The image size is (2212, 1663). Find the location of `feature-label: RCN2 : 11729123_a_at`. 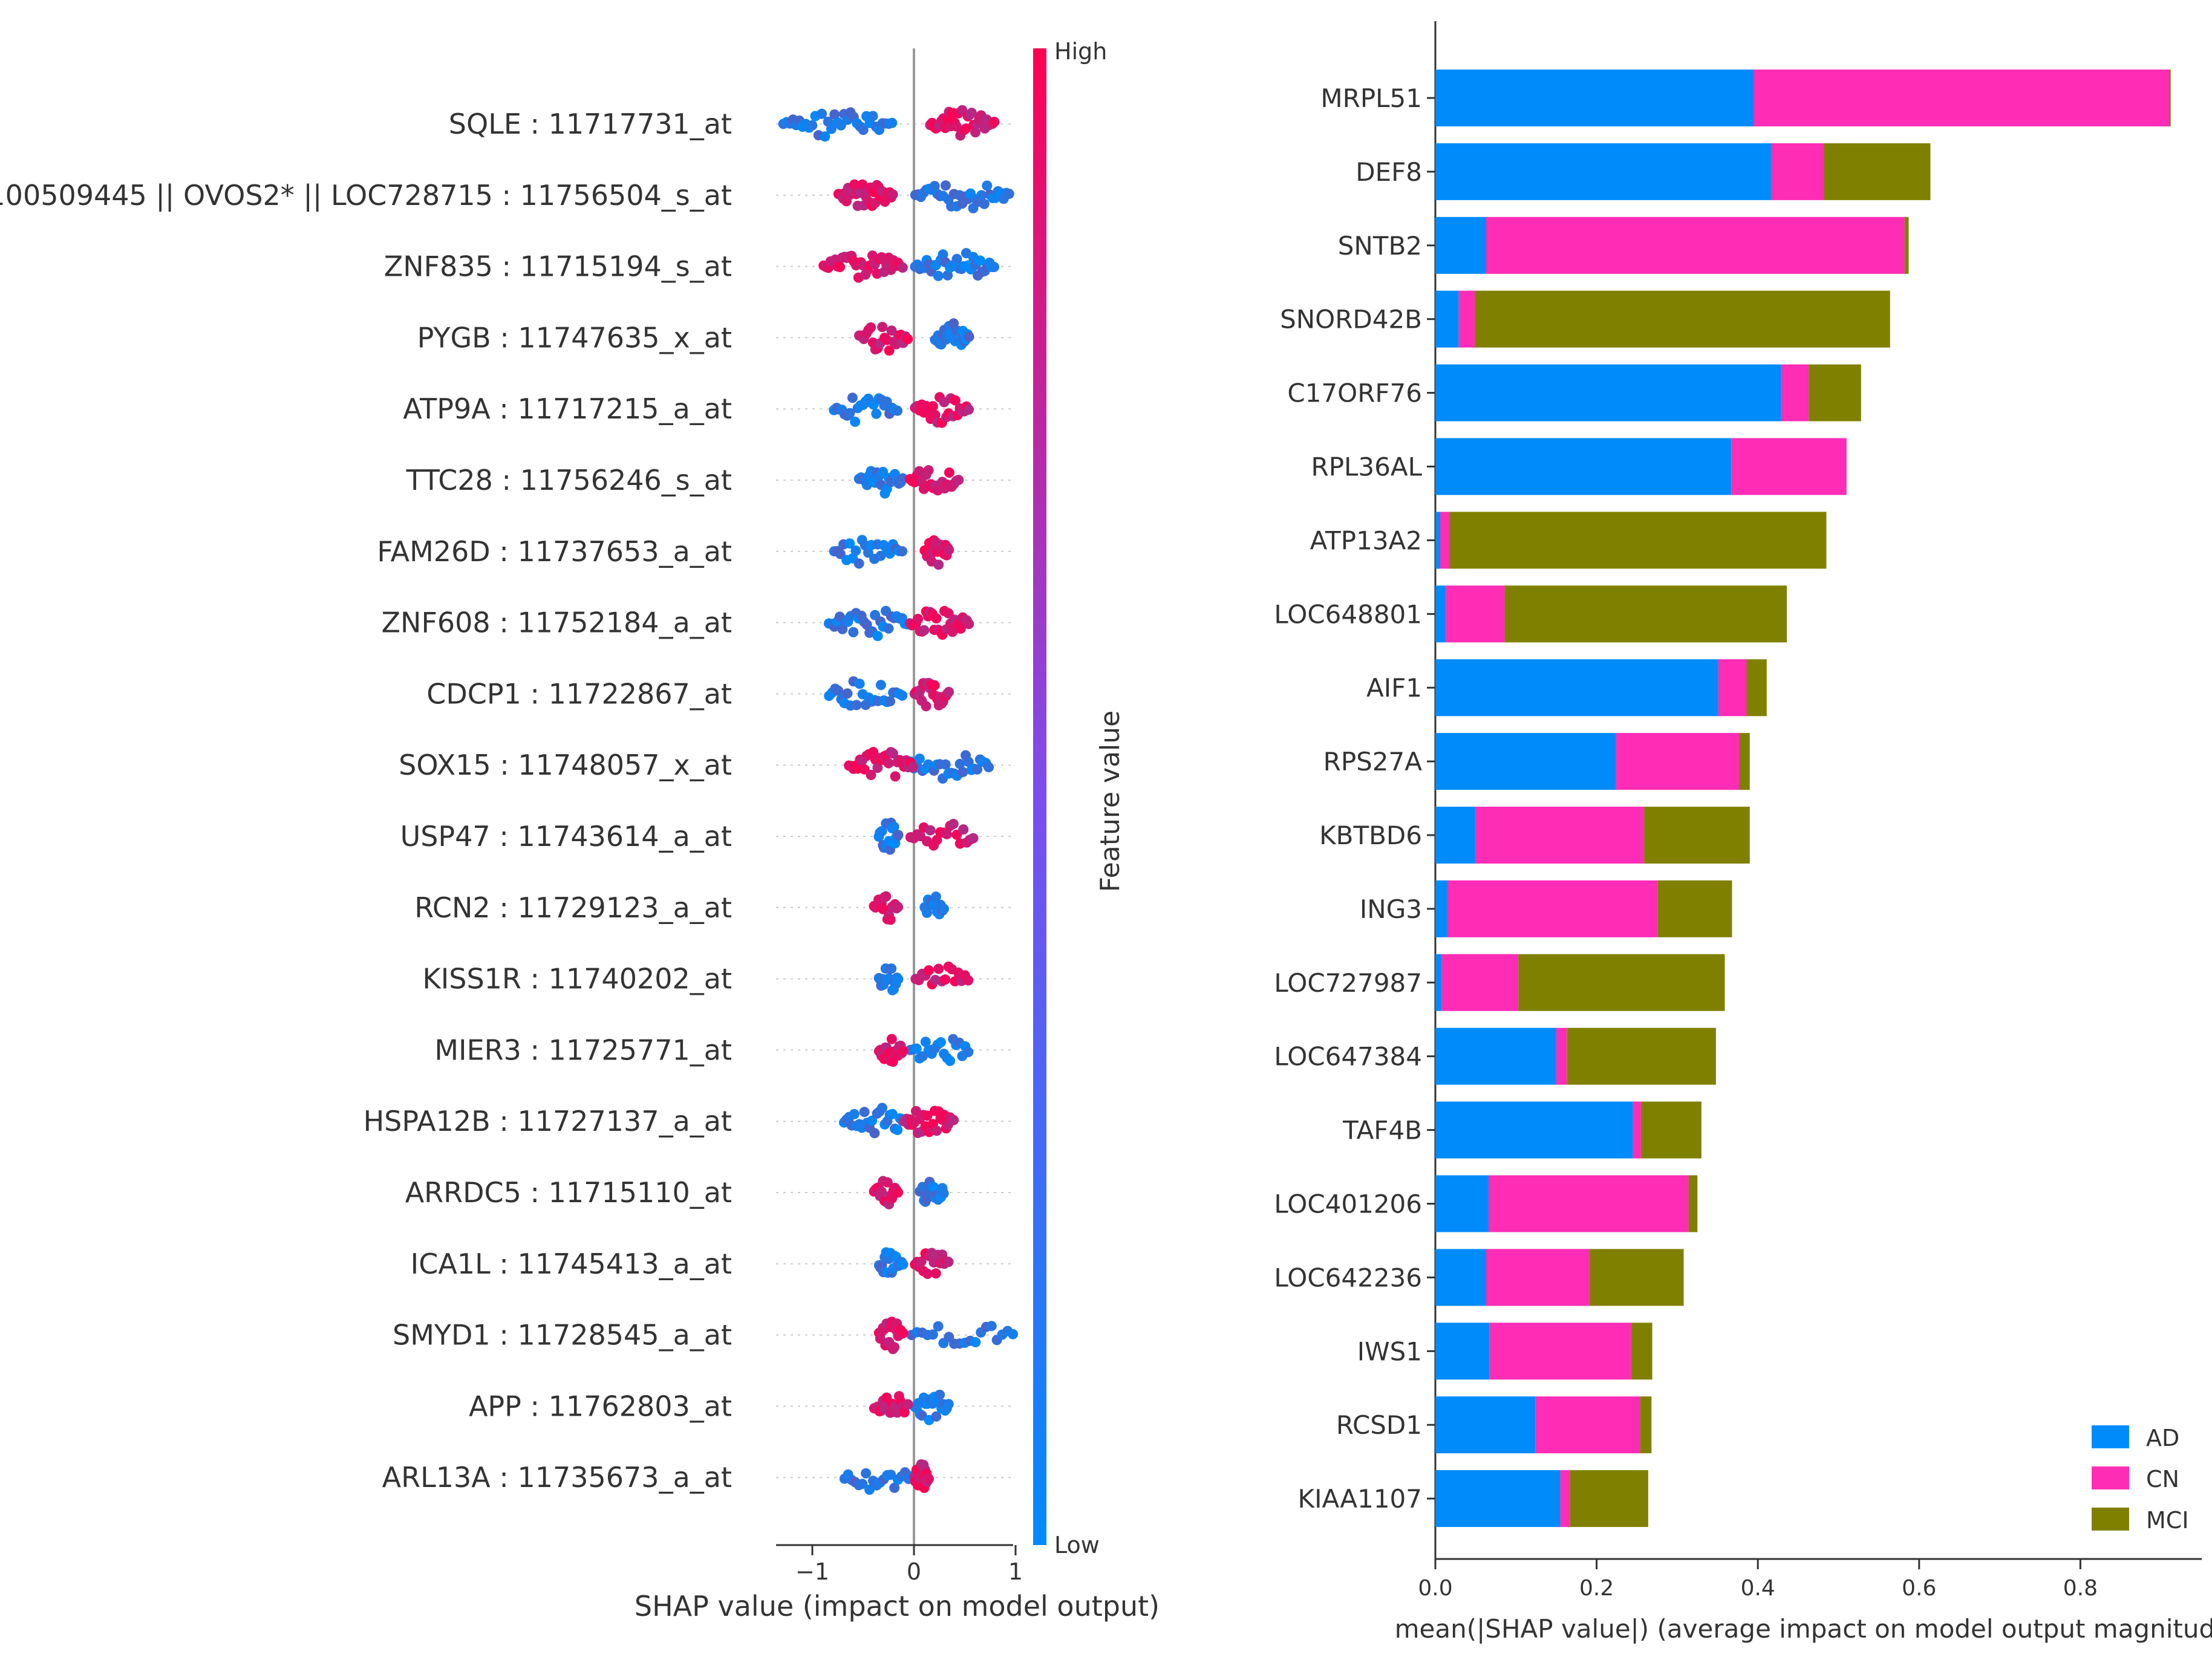

feature-label: RCN2 : 11729123_a_at is located at coordinates (573, 907).